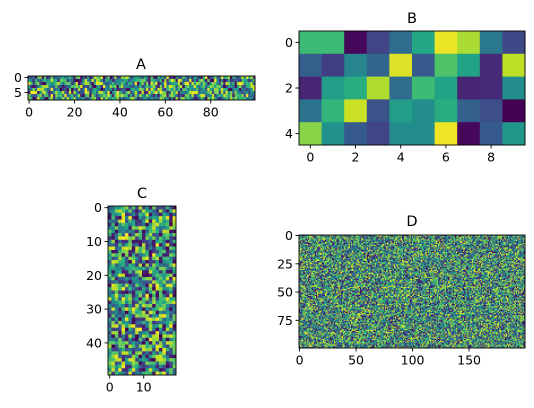  What do you see at coordinates (94, 241) in the screenshot?
I see `y-tick-label: 10` at bounding box center [94, 241].